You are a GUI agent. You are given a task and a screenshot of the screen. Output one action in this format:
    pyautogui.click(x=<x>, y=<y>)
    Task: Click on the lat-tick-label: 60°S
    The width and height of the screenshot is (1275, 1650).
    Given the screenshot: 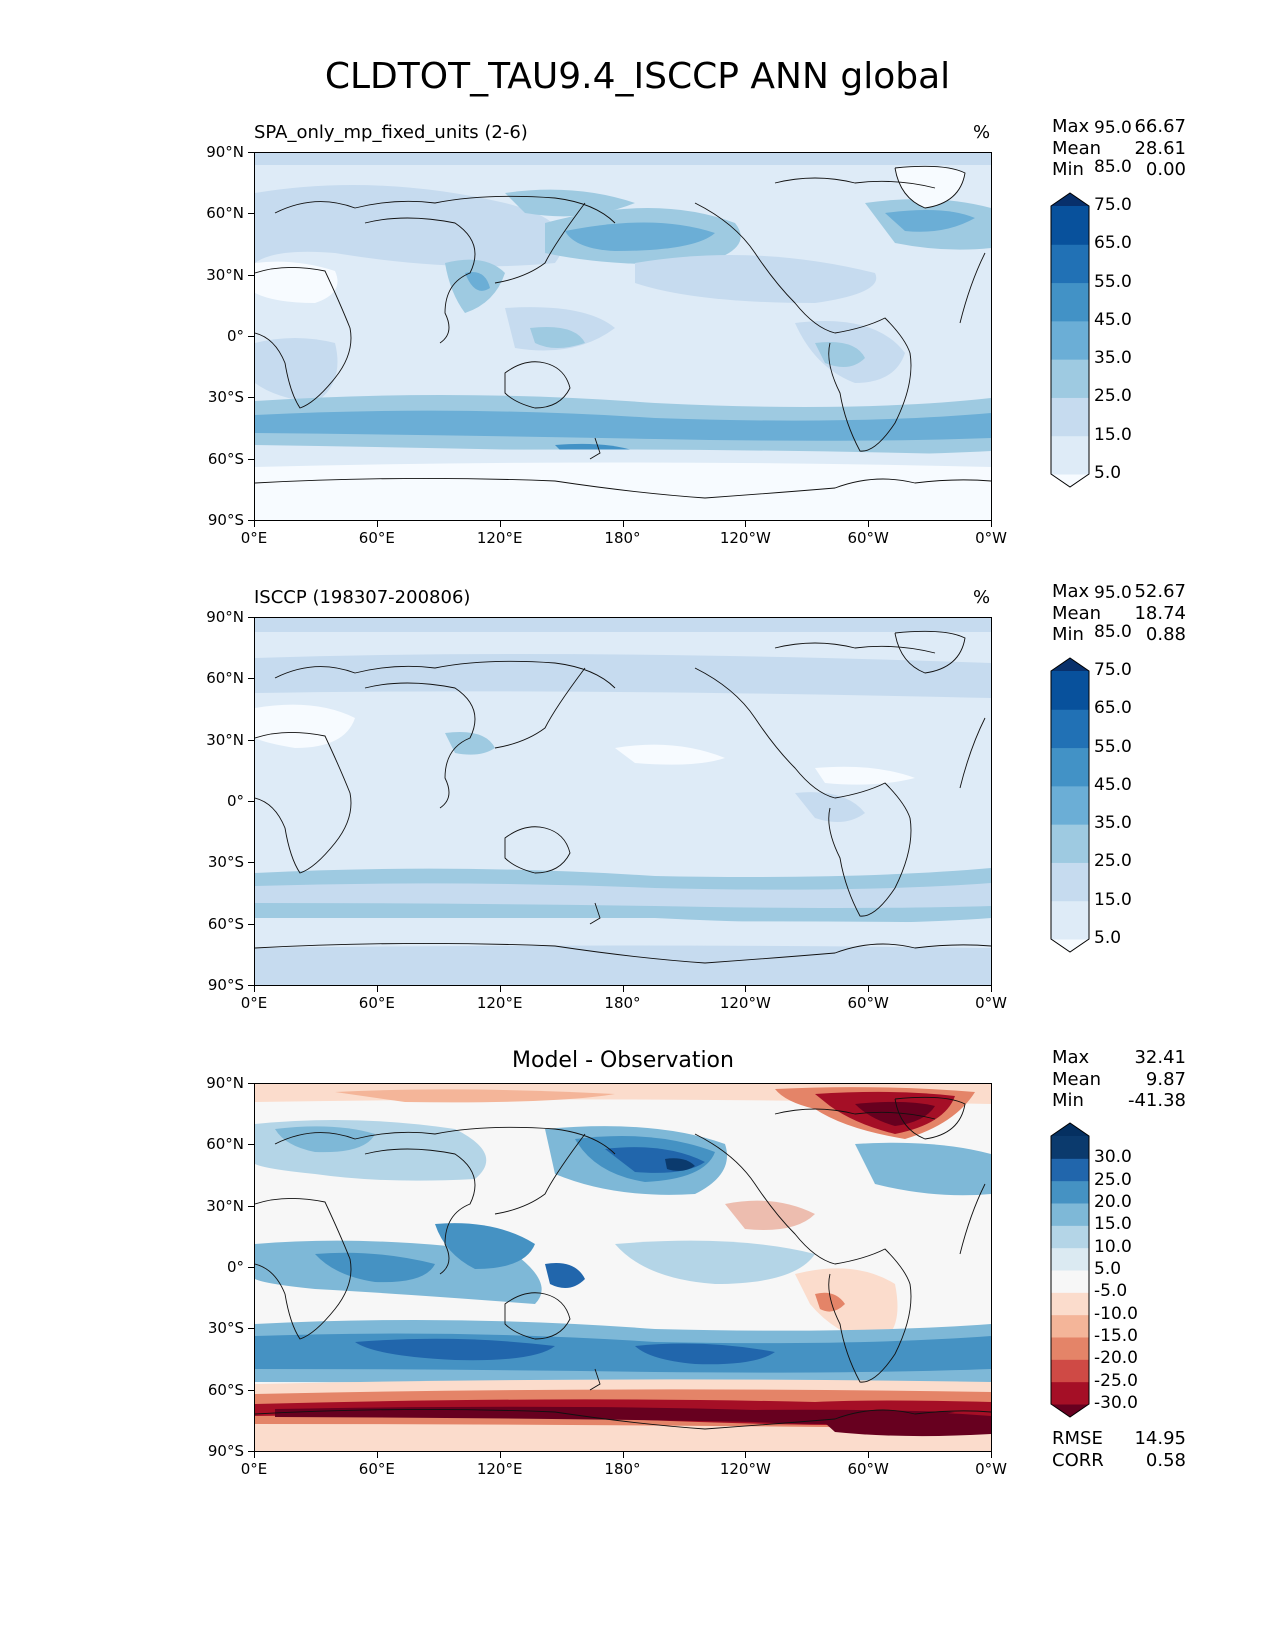 What is the action you would take?
    pyautogui.click(x=225, y=1389)
    